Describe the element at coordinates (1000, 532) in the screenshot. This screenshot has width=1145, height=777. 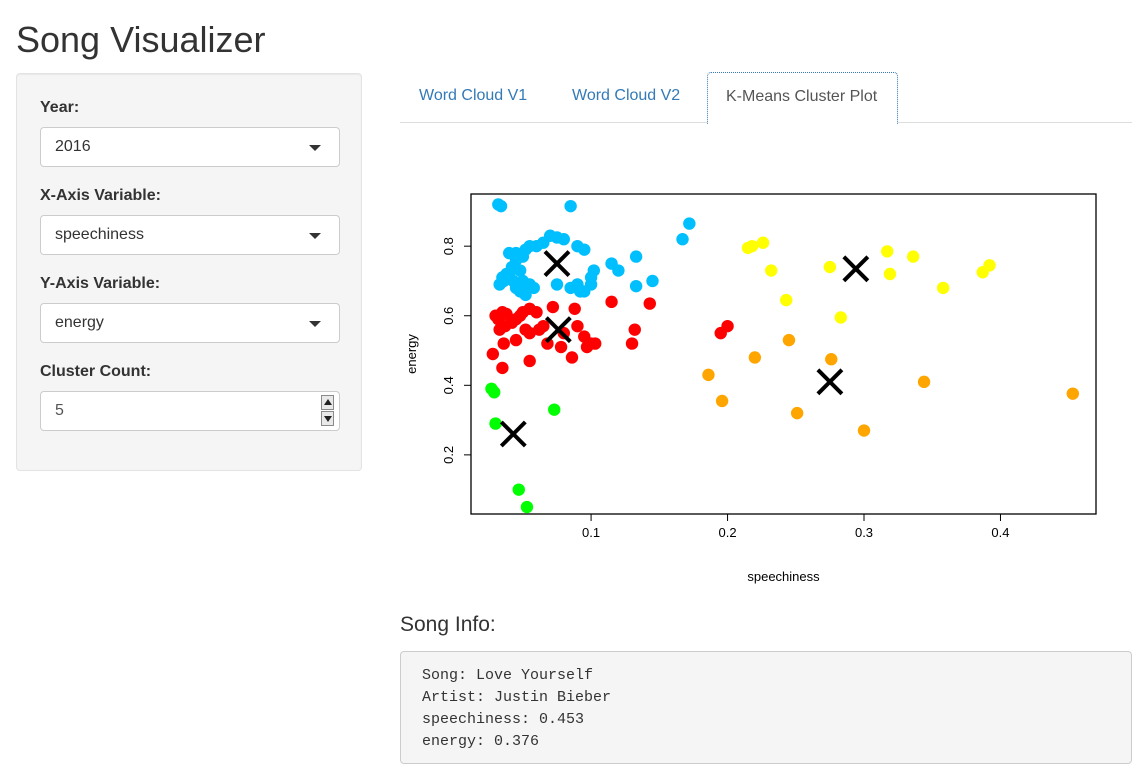
I see `x-tick-label: 0.4` at that location.